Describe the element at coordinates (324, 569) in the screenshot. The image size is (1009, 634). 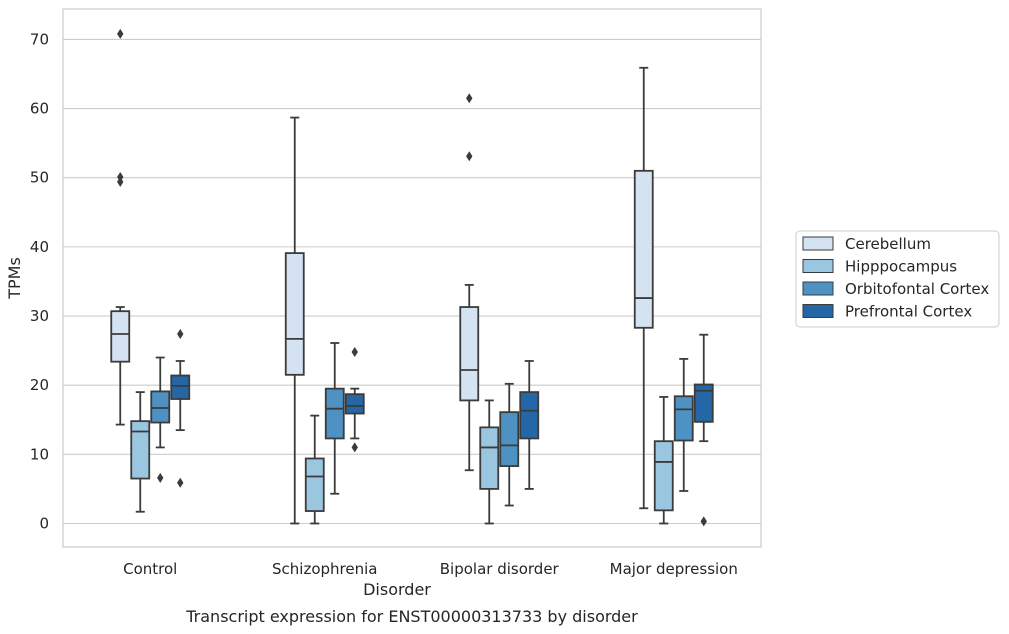
I see `x-tick-label: Schizophrenia` at that location.